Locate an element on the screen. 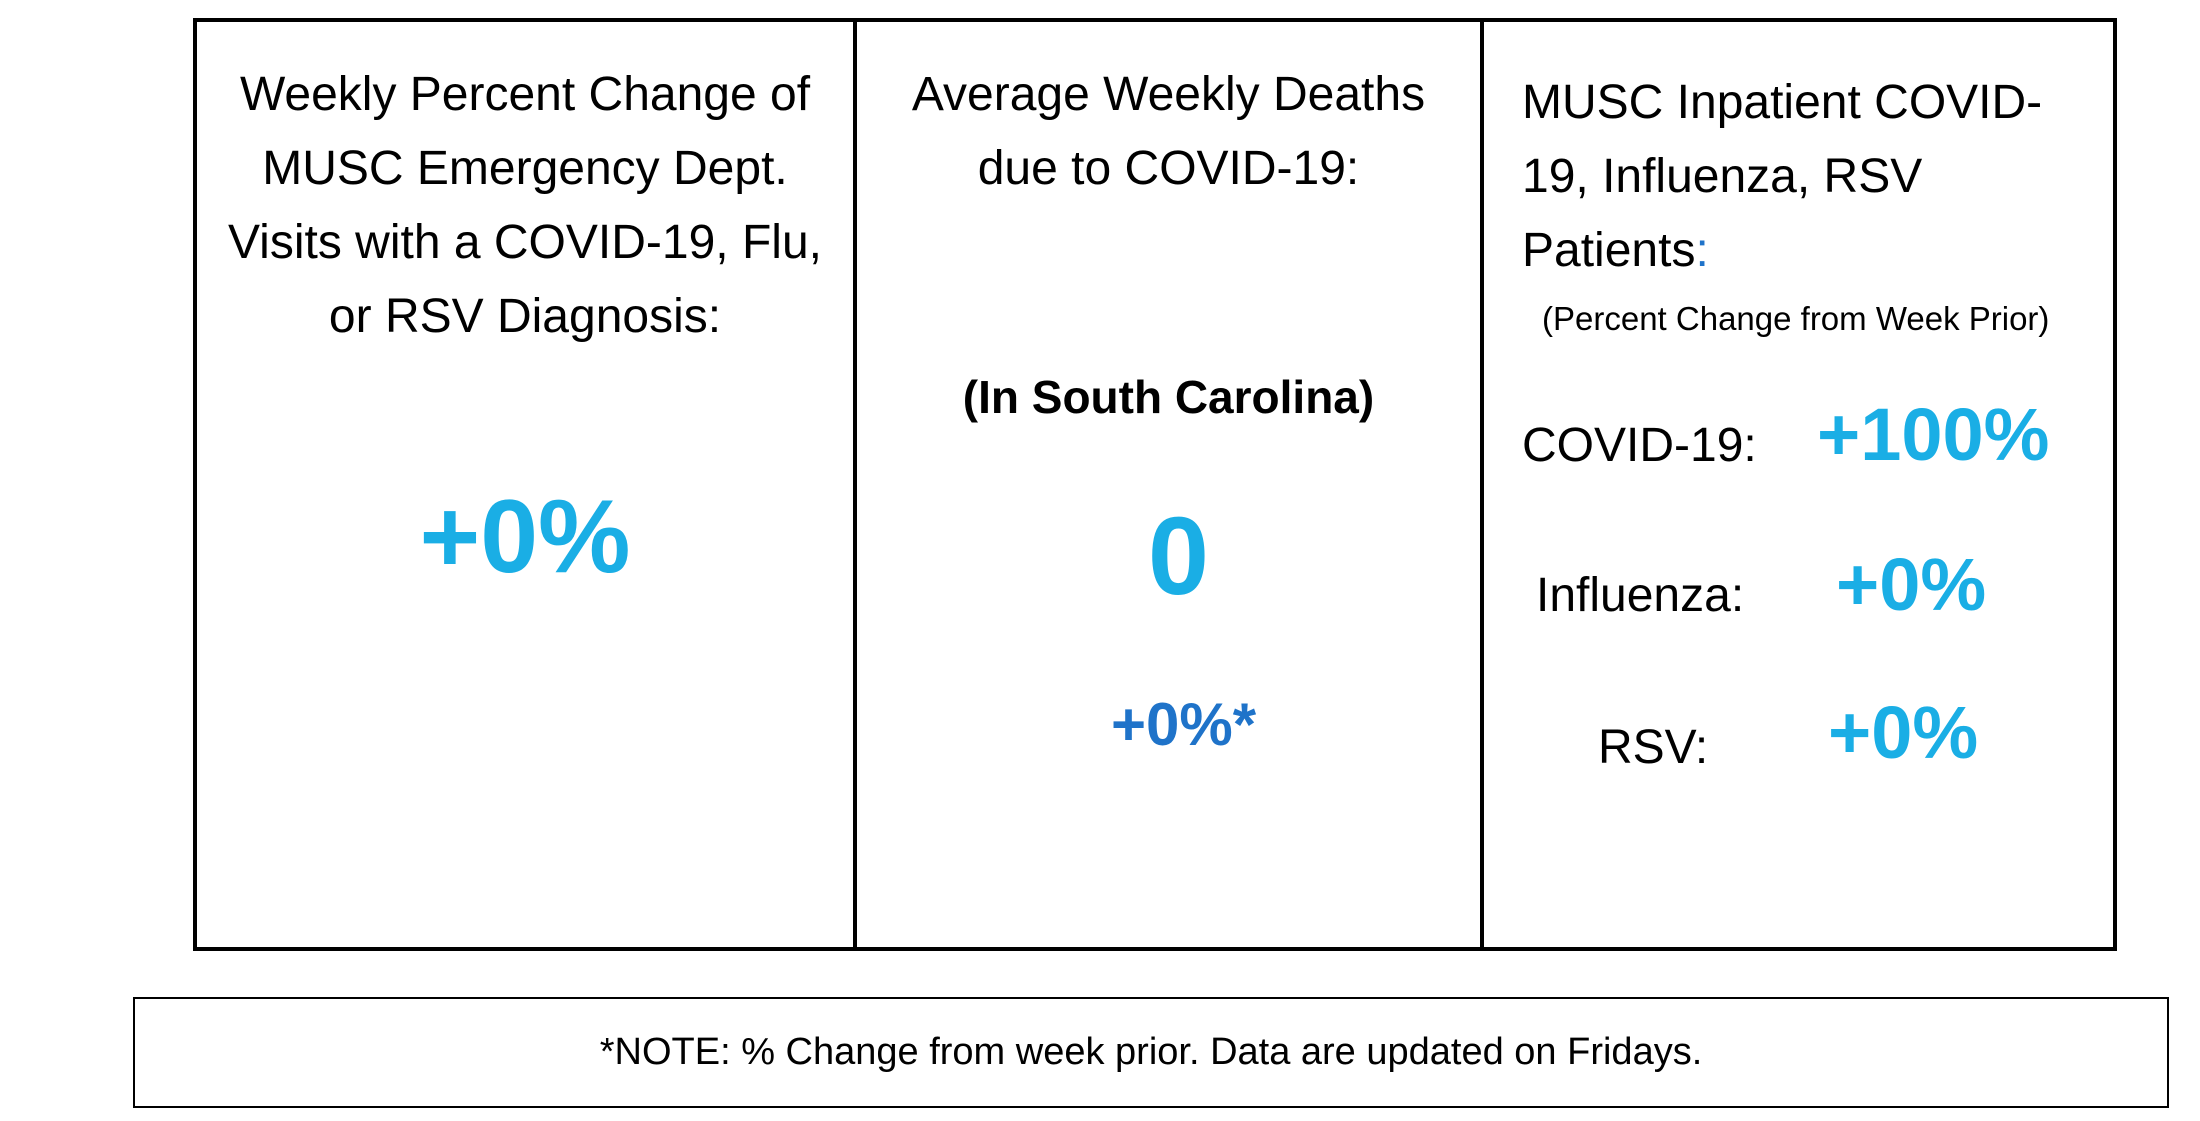  deaths-value: 0 is located at coordinates (1178, 556).